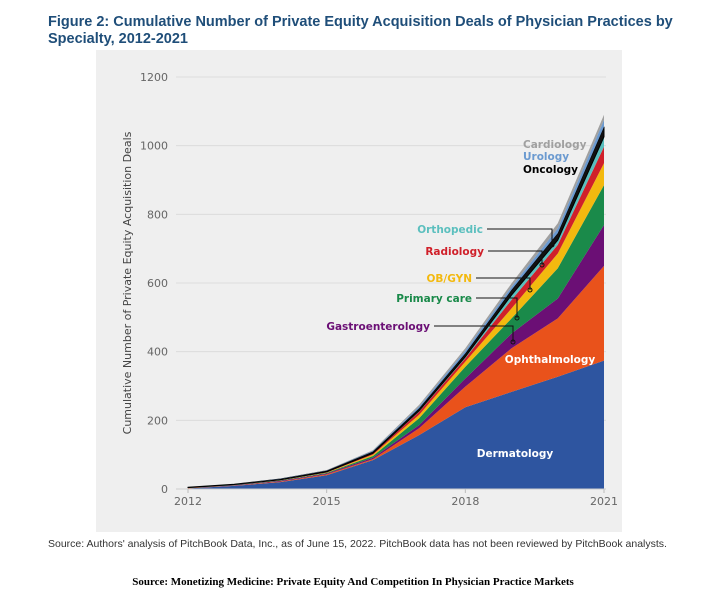  Describe the element at coordinates (513, 342) in the screenshot. I see `leader-dot-gastroenterology` at that location.